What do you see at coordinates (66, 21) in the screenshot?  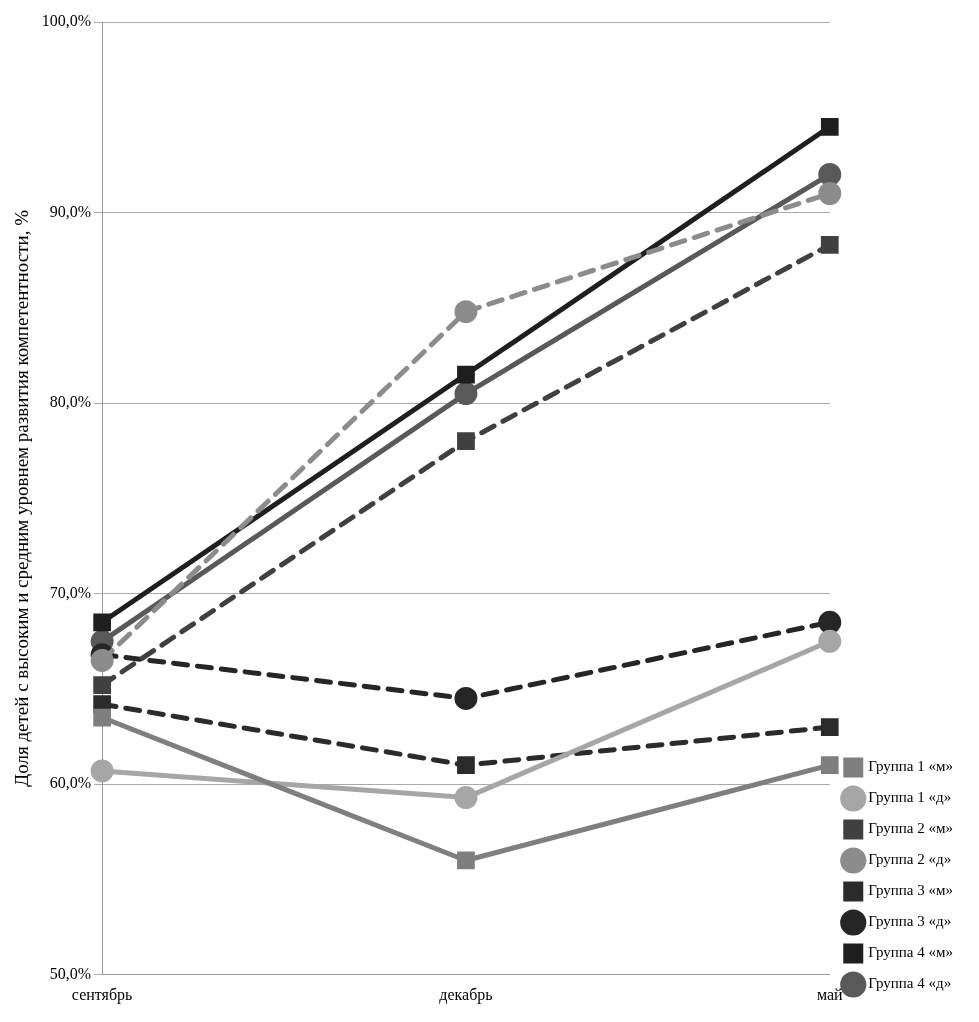 I see `y-tick-label: 100,0%` at bounding box center [66, 21].